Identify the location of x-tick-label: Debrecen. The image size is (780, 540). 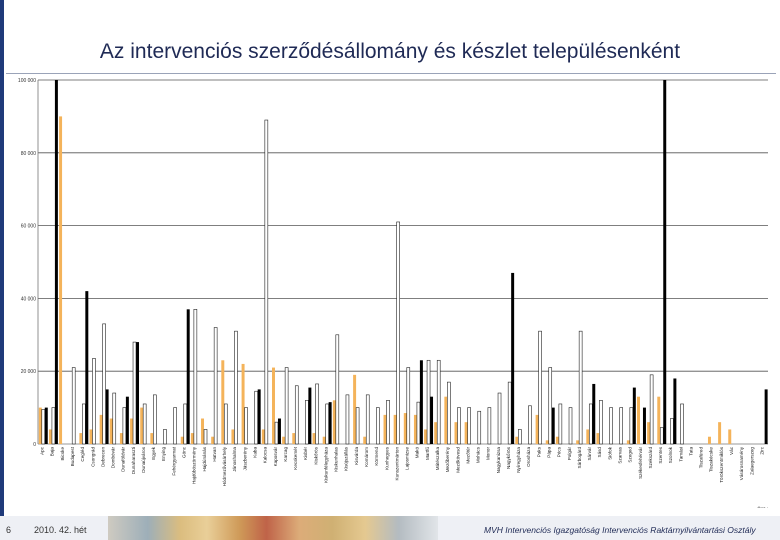
(102, 457).